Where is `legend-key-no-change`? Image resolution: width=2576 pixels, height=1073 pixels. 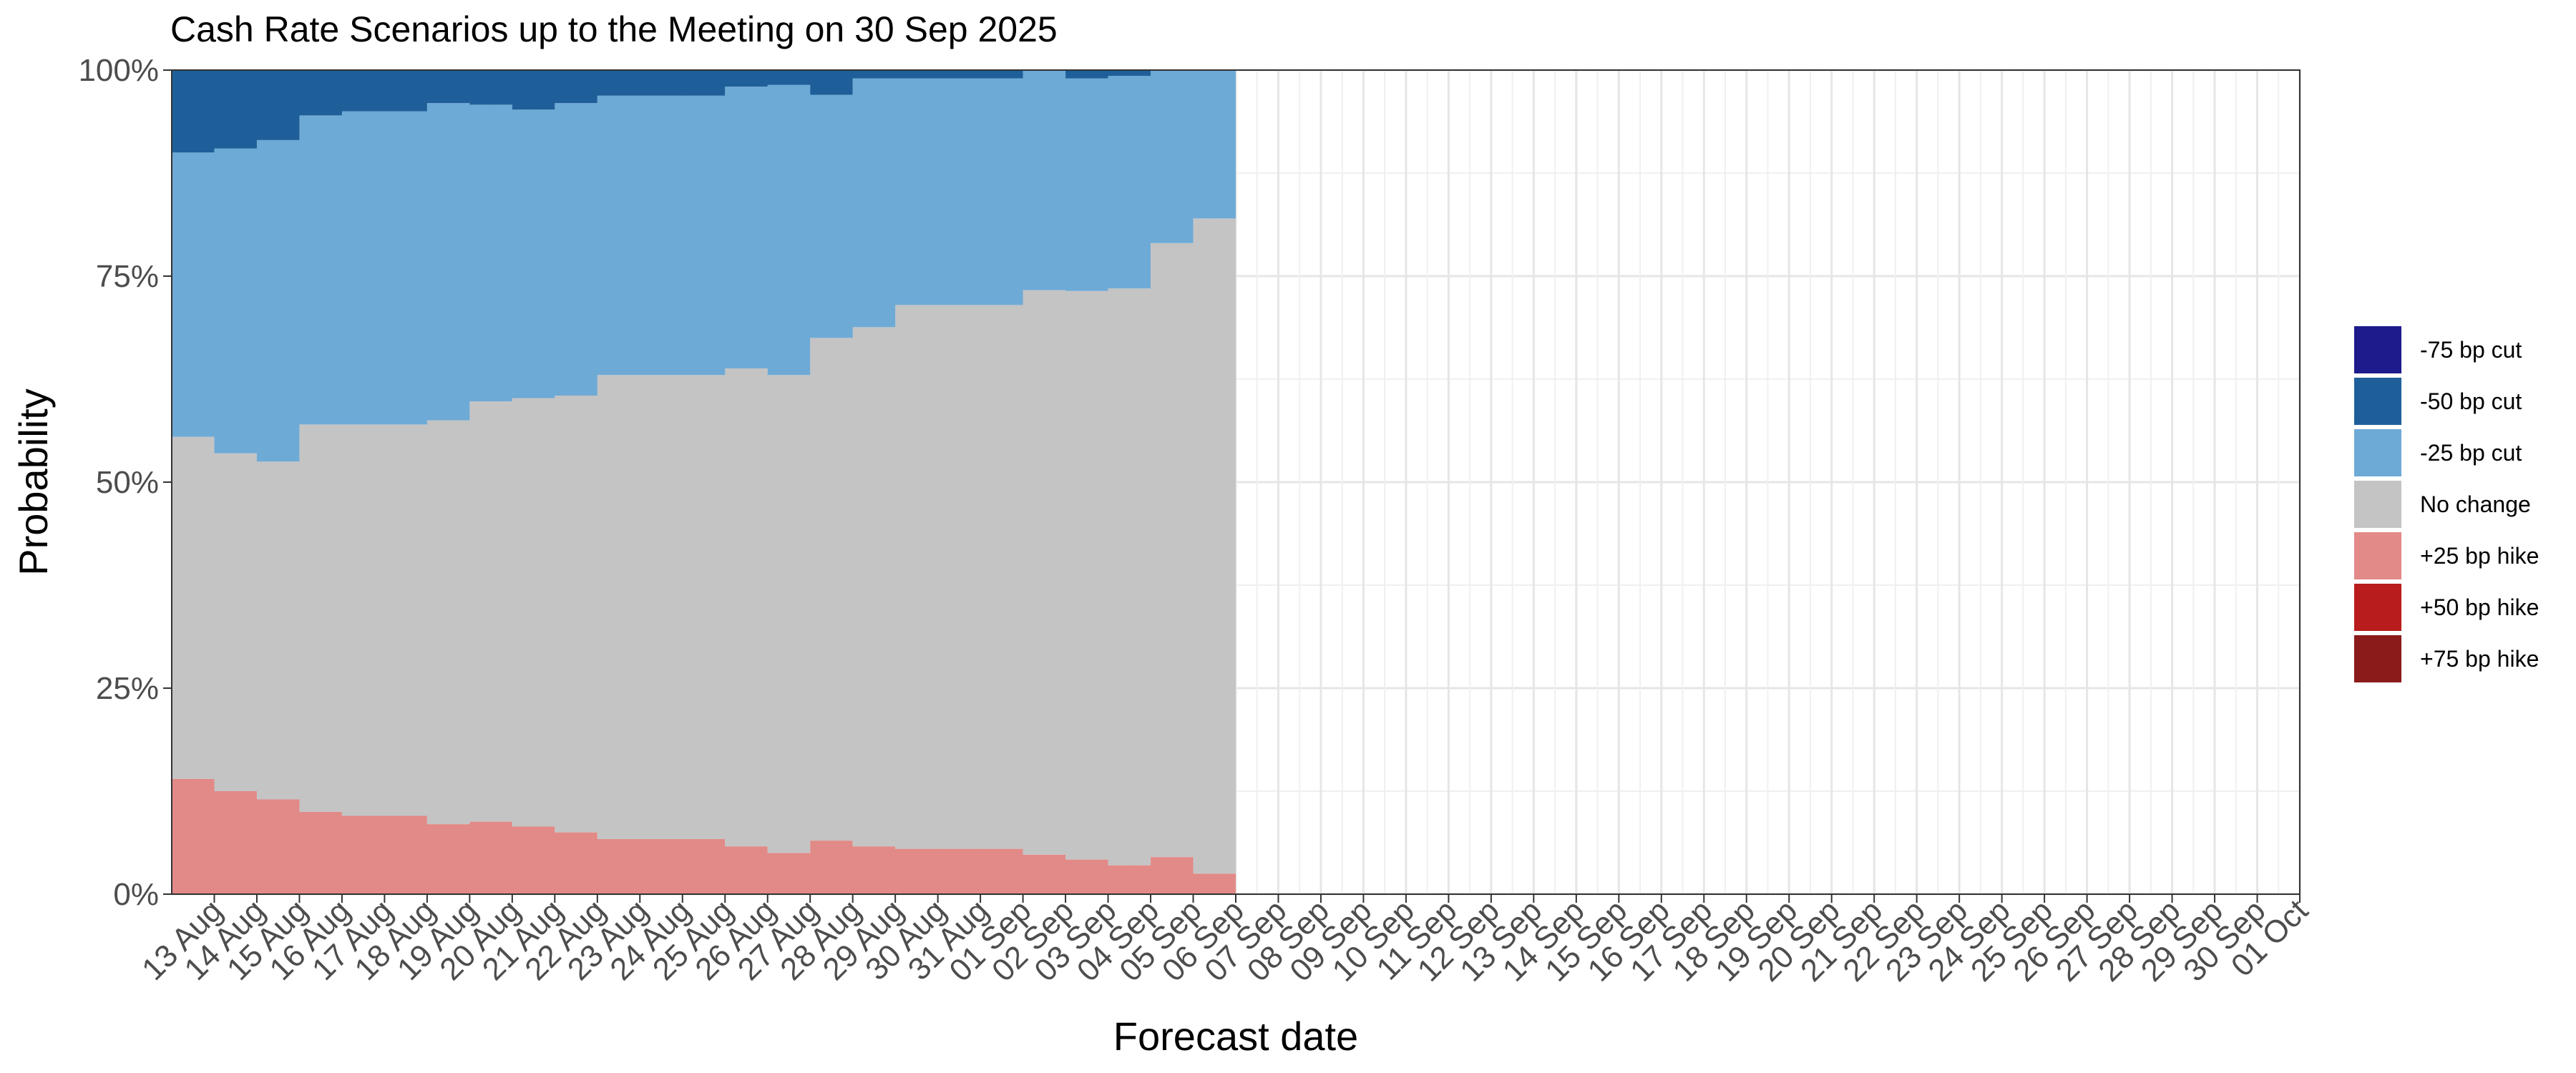
legend-key-no-change is located at coordinates (2377, 504).